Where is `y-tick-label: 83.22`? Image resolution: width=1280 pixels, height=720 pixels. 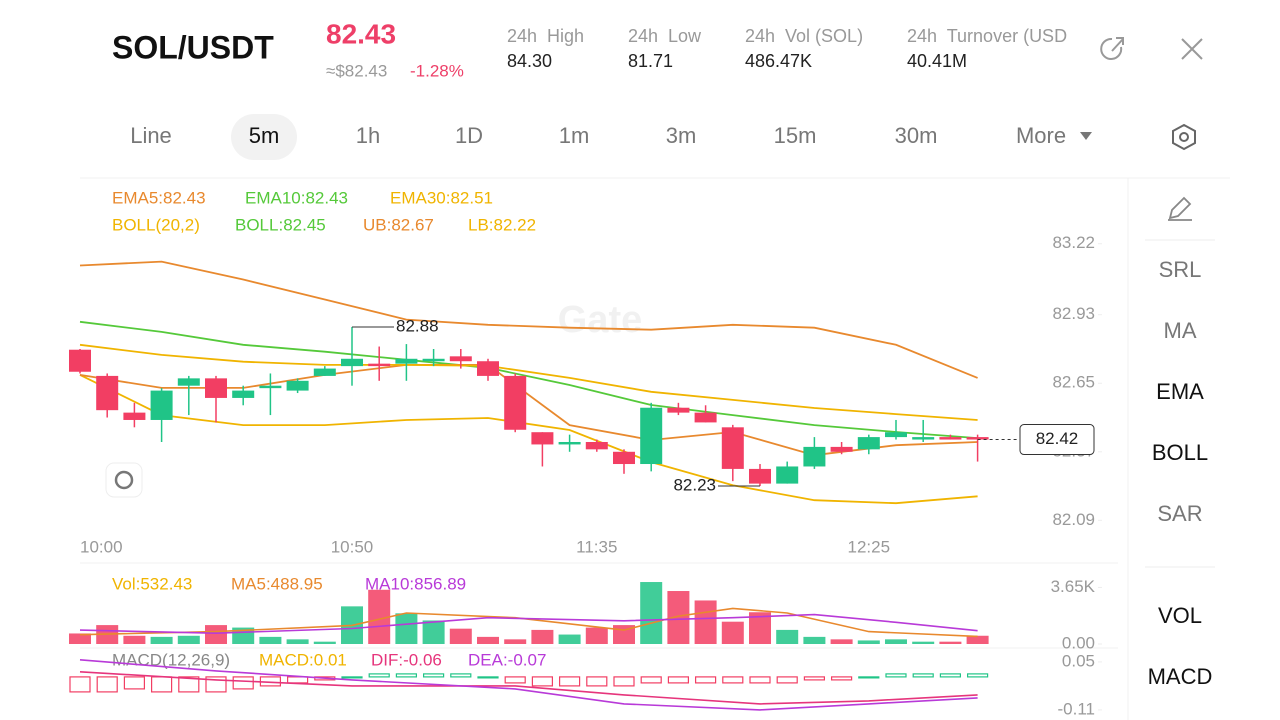 y-tick-label: 83.22 is located at coordinates (1073, 242).